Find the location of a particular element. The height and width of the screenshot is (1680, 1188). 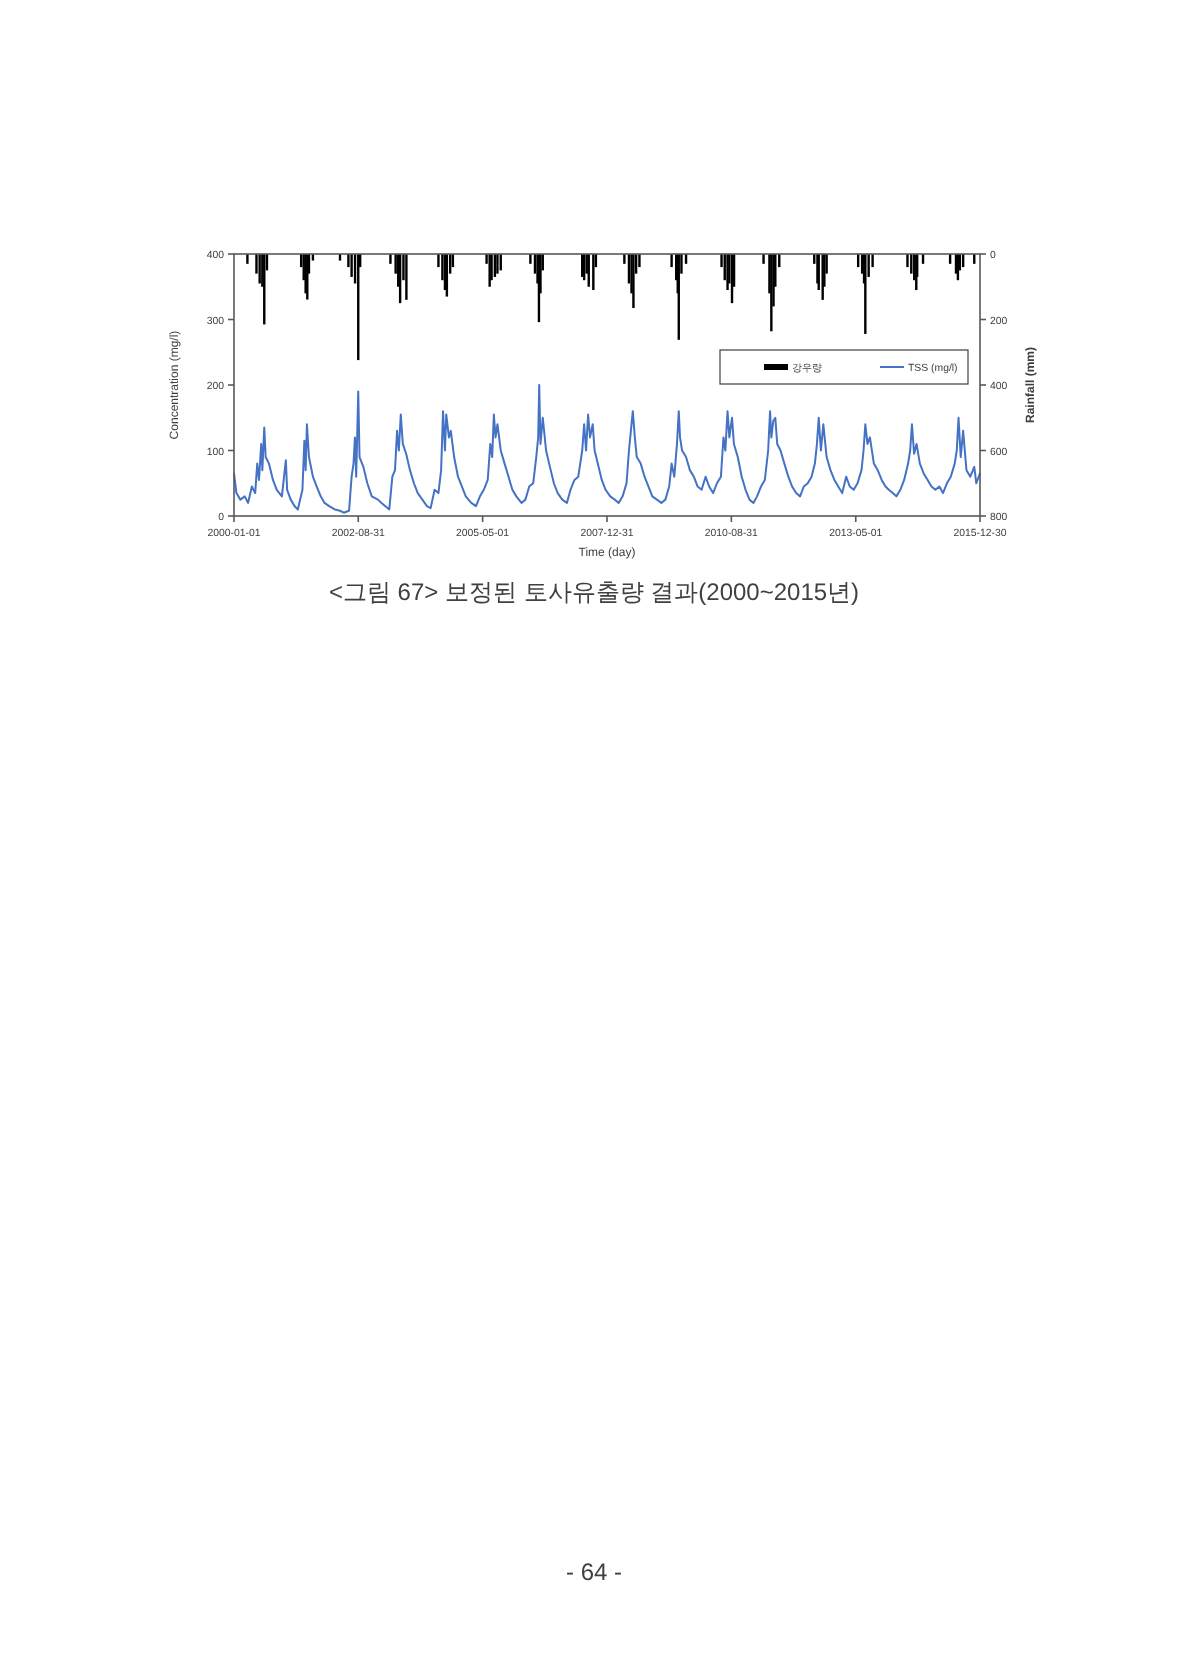

text: <그림 67> 보정된 토사유출량 결과(2000~2015년) is located at coordinates (594, 592).